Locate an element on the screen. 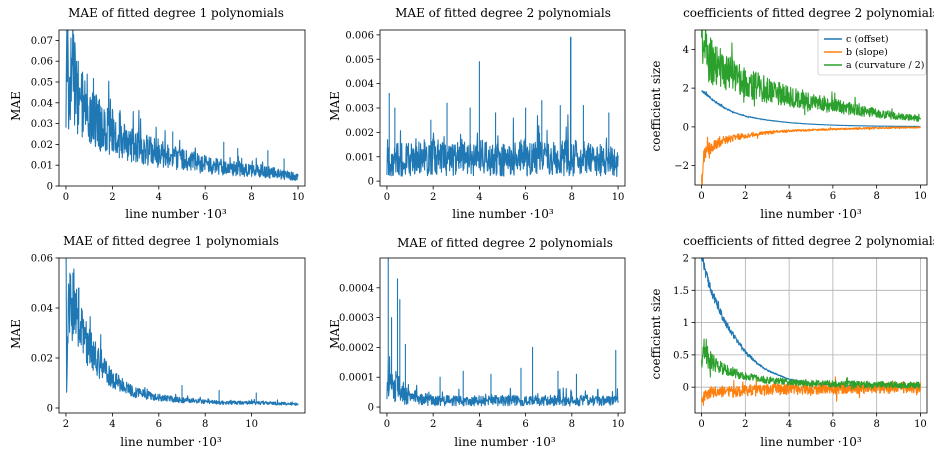 The width and height of the screenshot is (934, 456). legend-label-c: c (offset) is located at coordinates (867, 39).